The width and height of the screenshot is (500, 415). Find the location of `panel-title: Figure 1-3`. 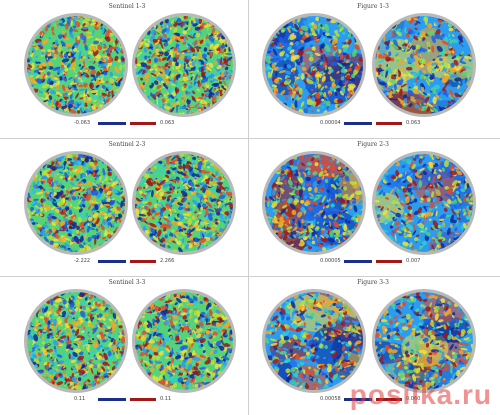

panel-title: Figure 1-3 is located at coordinates (373, 6).